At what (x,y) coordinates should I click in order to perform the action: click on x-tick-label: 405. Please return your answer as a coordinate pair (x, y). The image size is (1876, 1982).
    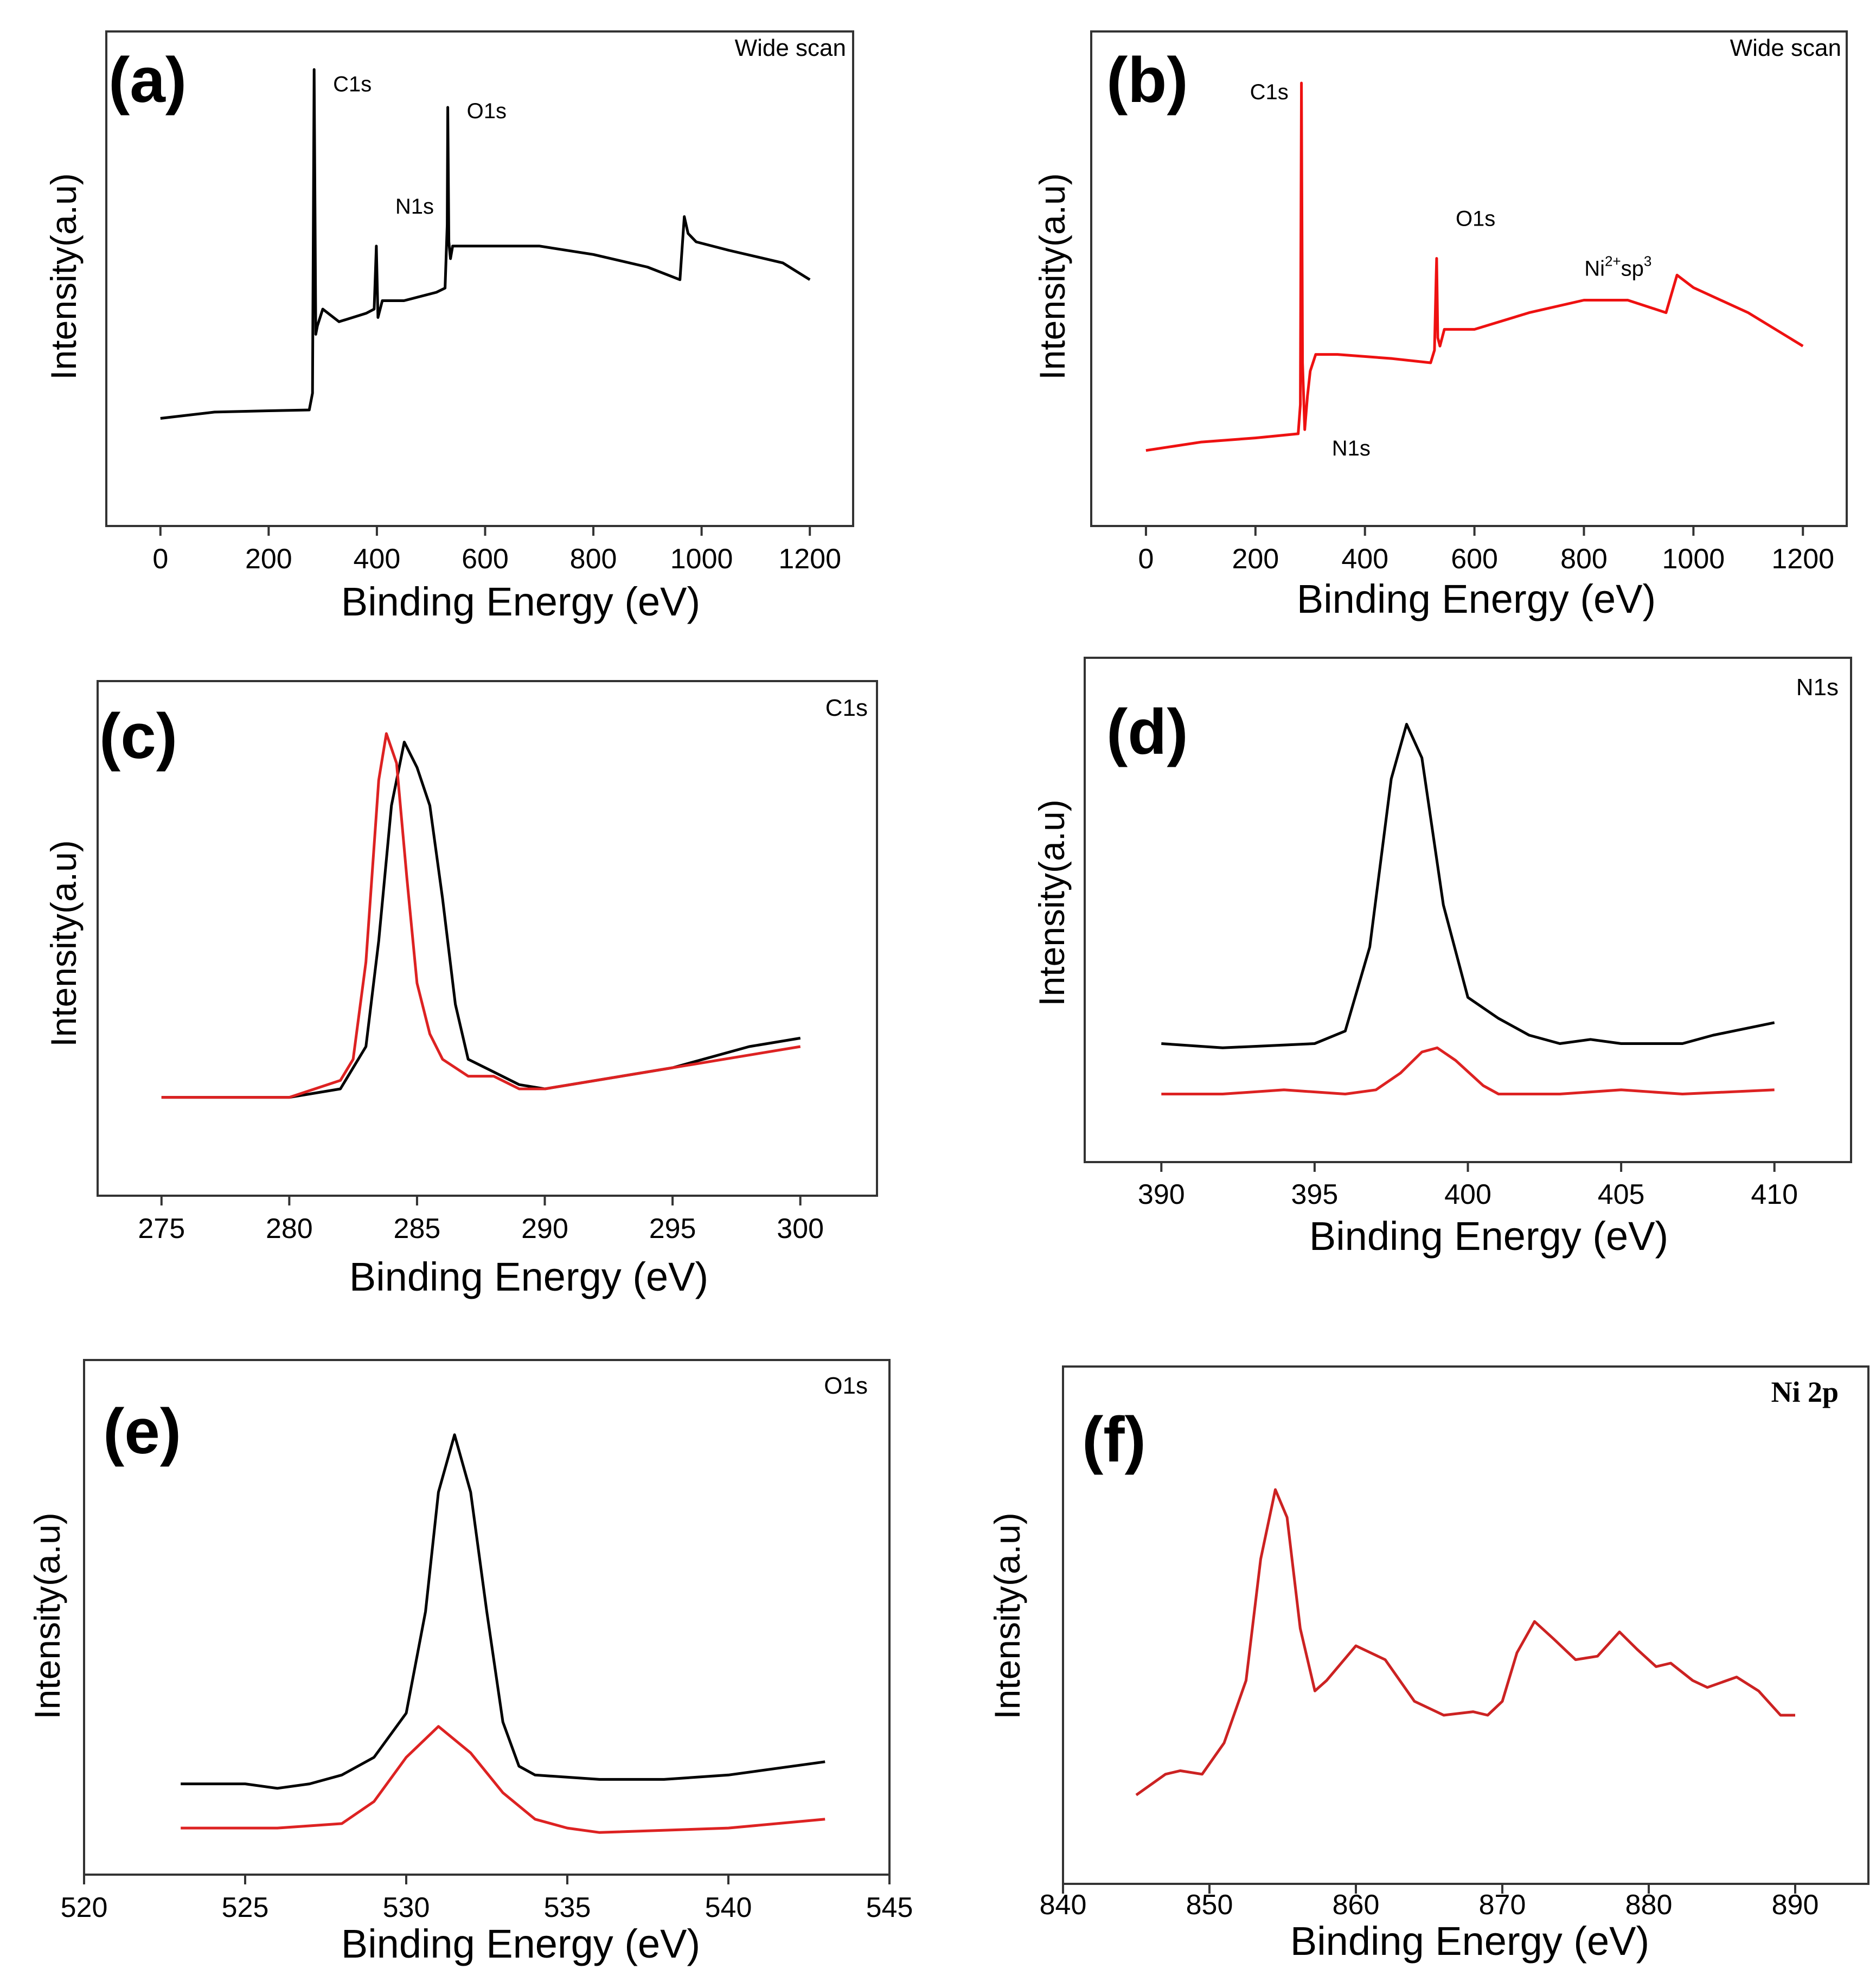
    Looking at the image, I should click on (1621, 1194).